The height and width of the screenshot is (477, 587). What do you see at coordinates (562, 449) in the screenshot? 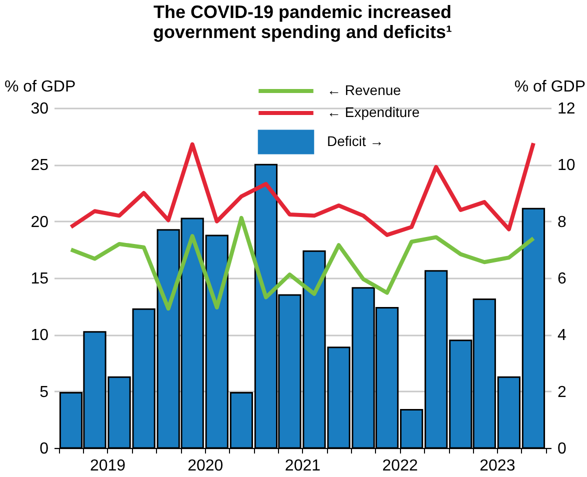
I see `y2-tick-label: 0` at bounding box center [562, 449].